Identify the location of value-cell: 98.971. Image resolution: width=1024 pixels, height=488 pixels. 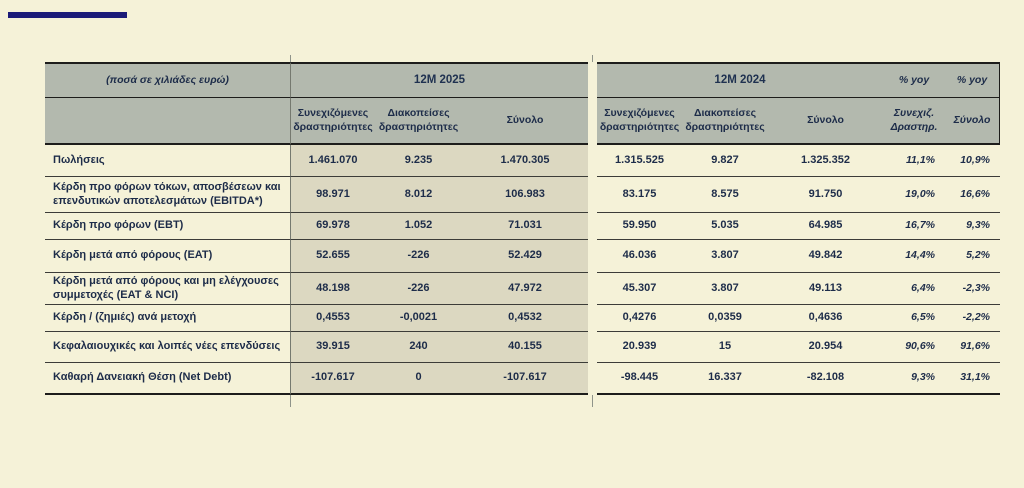
(332, 195).